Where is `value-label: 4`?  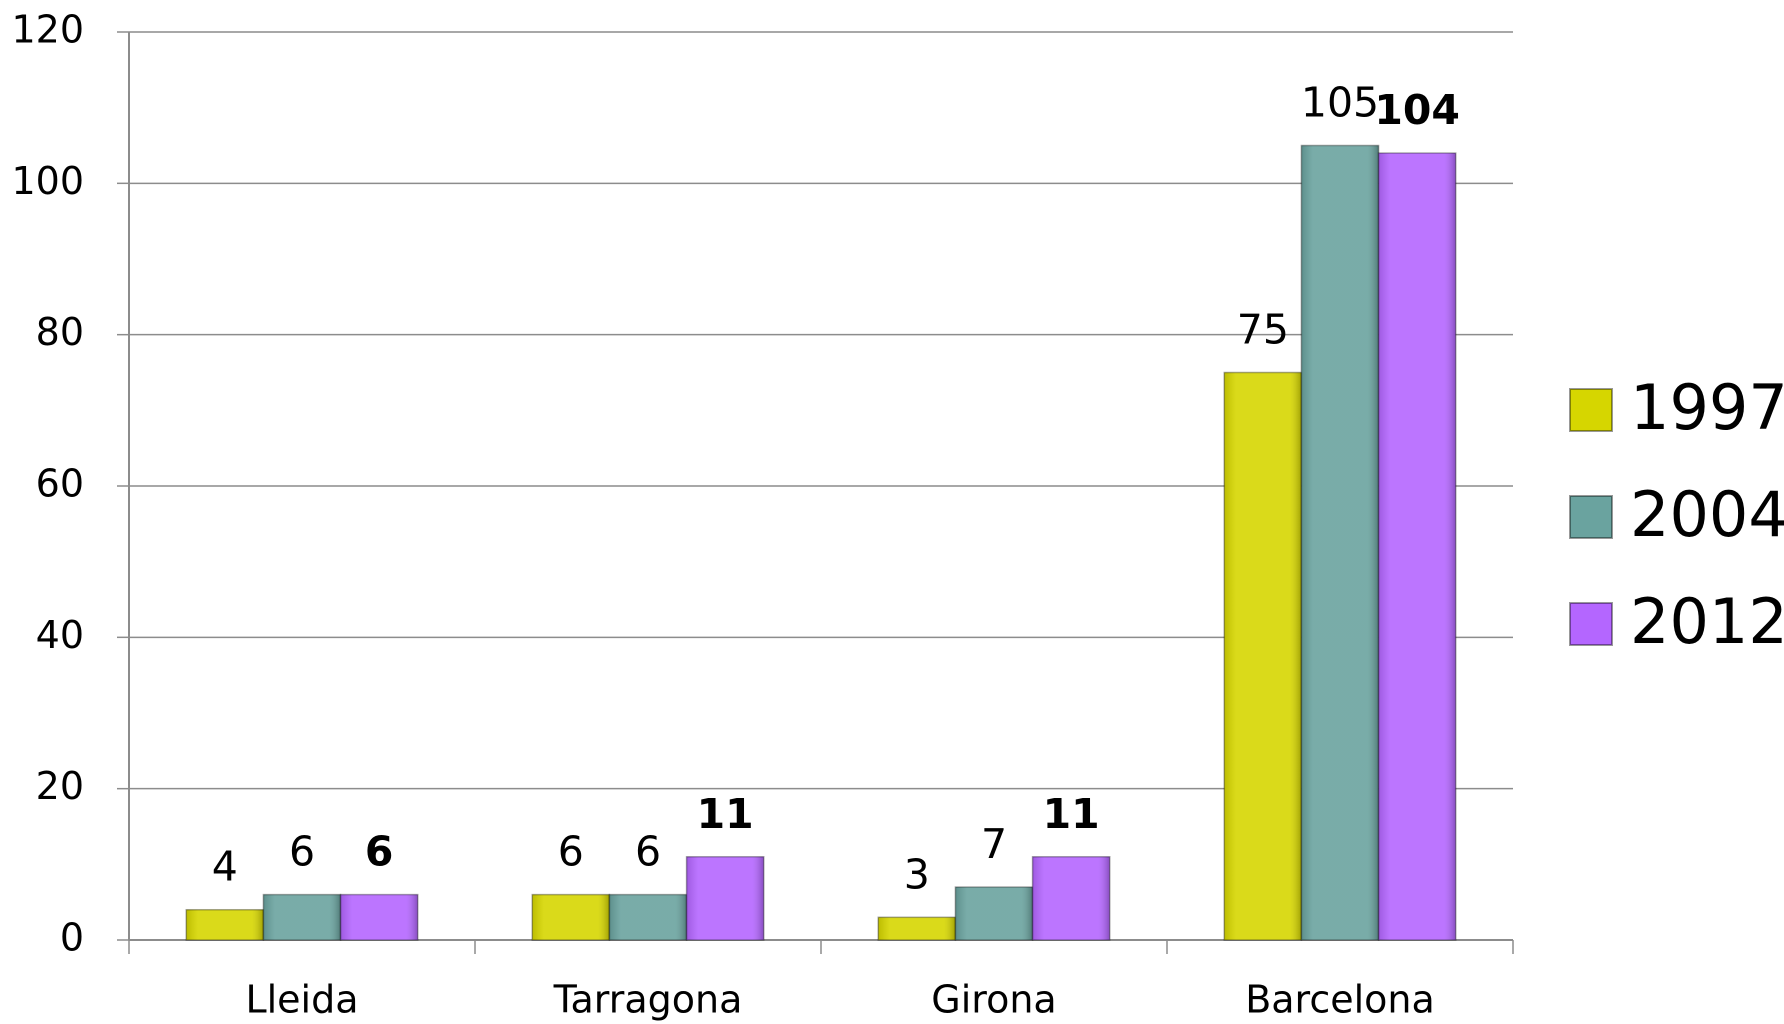
value-label: 4 is located at coordinates (225, 867).